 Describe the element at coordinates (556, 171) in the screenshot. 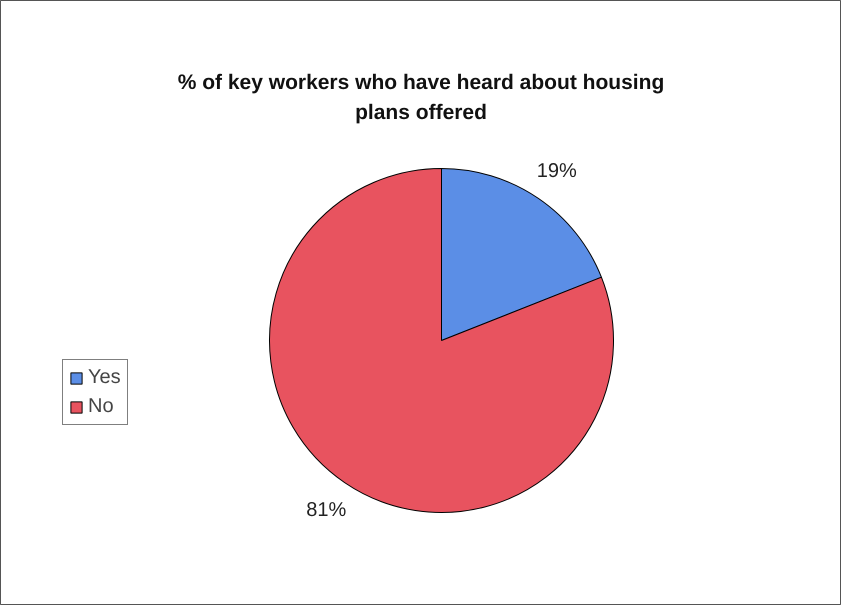

I see `data-label: 19%` at that location.